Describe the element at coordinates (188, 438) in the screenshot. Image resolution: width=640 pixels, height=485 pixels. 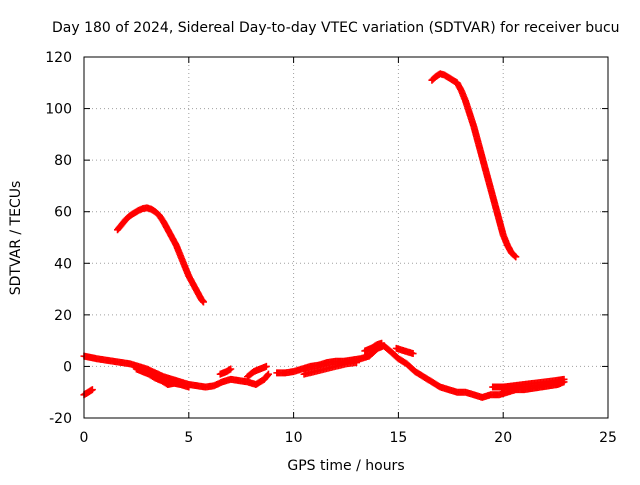
I see `x-tick-label: 5` at that location.